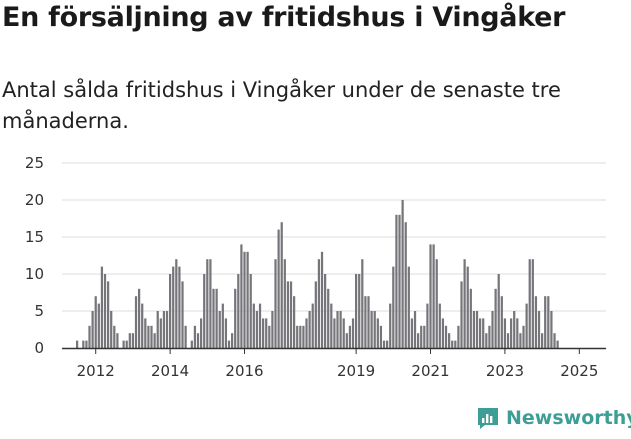 This screenshot has width=631, height=439. What do you see at coordinates (244, 371) in the screenshot?
I see `x-tick-label: 2016` at bounding box center [244, 371].